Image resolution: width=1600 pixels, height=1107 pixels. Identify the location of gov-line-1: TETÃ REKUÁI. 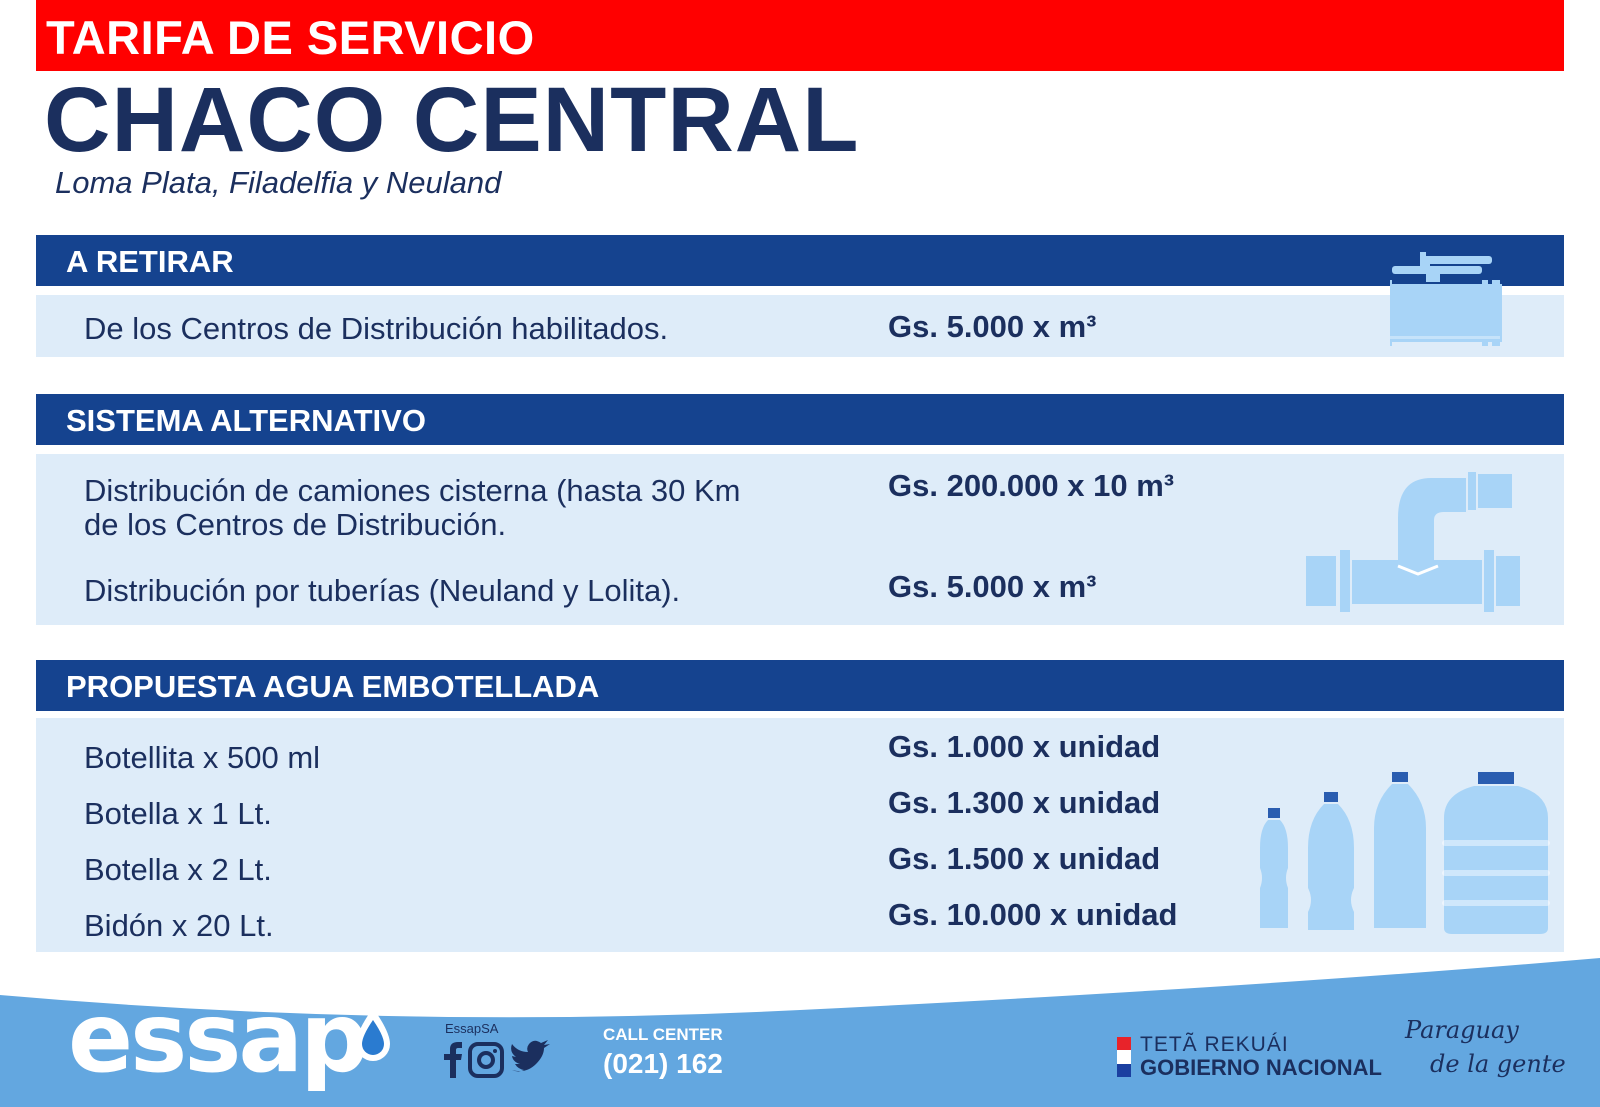
(1214, 1044).